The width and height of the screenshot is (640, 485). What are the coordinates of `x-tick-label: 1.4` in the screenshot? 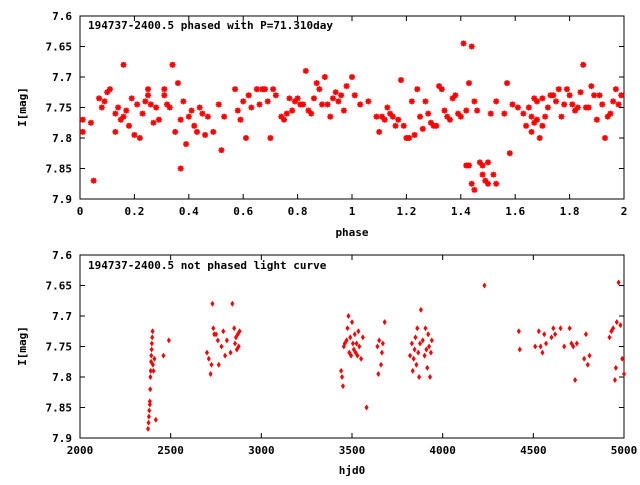 It's located at (461, 211).